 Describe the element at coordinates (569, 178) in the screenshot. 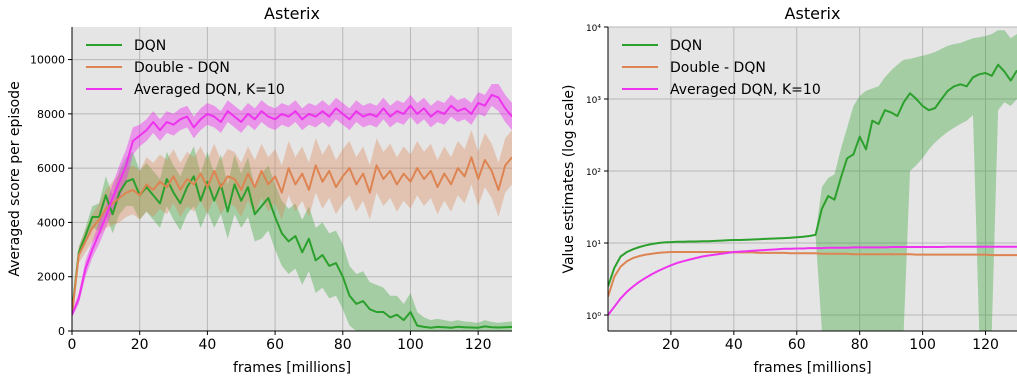

I see `y-axis-label: Value estimates (log scale)` at that location.